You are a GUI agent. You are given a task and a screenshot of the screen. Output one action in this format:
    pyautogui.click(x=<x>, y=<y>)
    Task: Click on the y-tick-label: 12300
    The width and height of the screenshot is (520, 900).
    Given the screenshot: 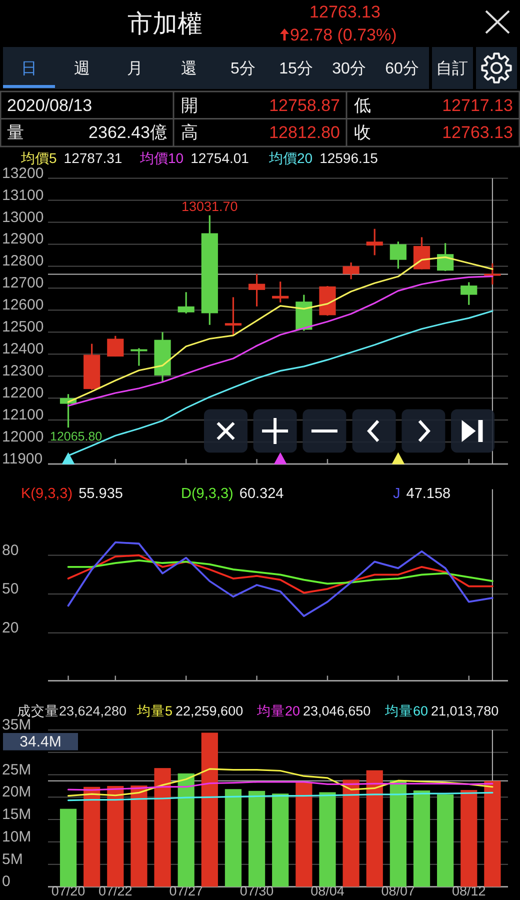 What is the action you would take?
    pyautogui.click(x=23, y=371)
    